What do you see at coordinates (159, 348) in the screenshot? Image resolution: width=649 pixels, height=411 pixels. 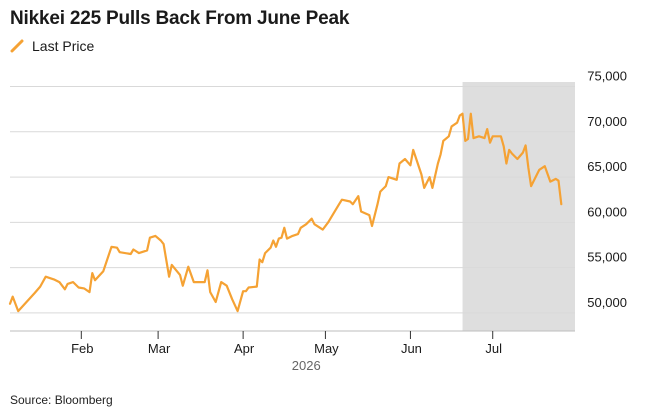 I see `x-tick-label: Mar` at bounding box center [159, 348].